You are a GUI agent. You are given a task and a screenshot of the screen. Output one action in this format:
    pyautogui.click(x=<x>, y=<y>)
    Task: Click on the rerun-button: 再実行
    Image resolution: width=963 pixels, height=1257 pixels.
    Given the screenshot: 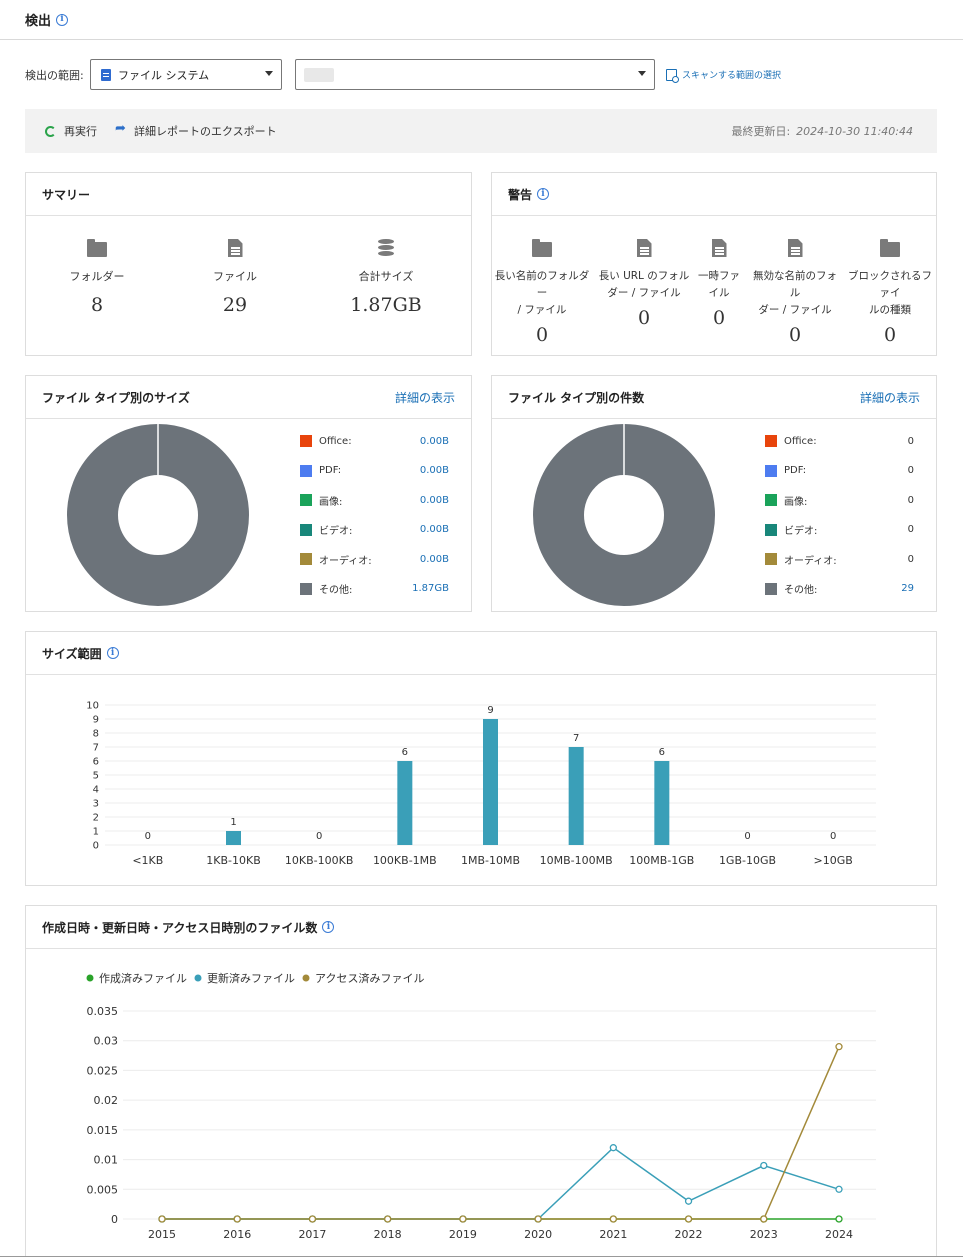 What is the action you would take?
    pyautogui.click(x=71, y=131)
    